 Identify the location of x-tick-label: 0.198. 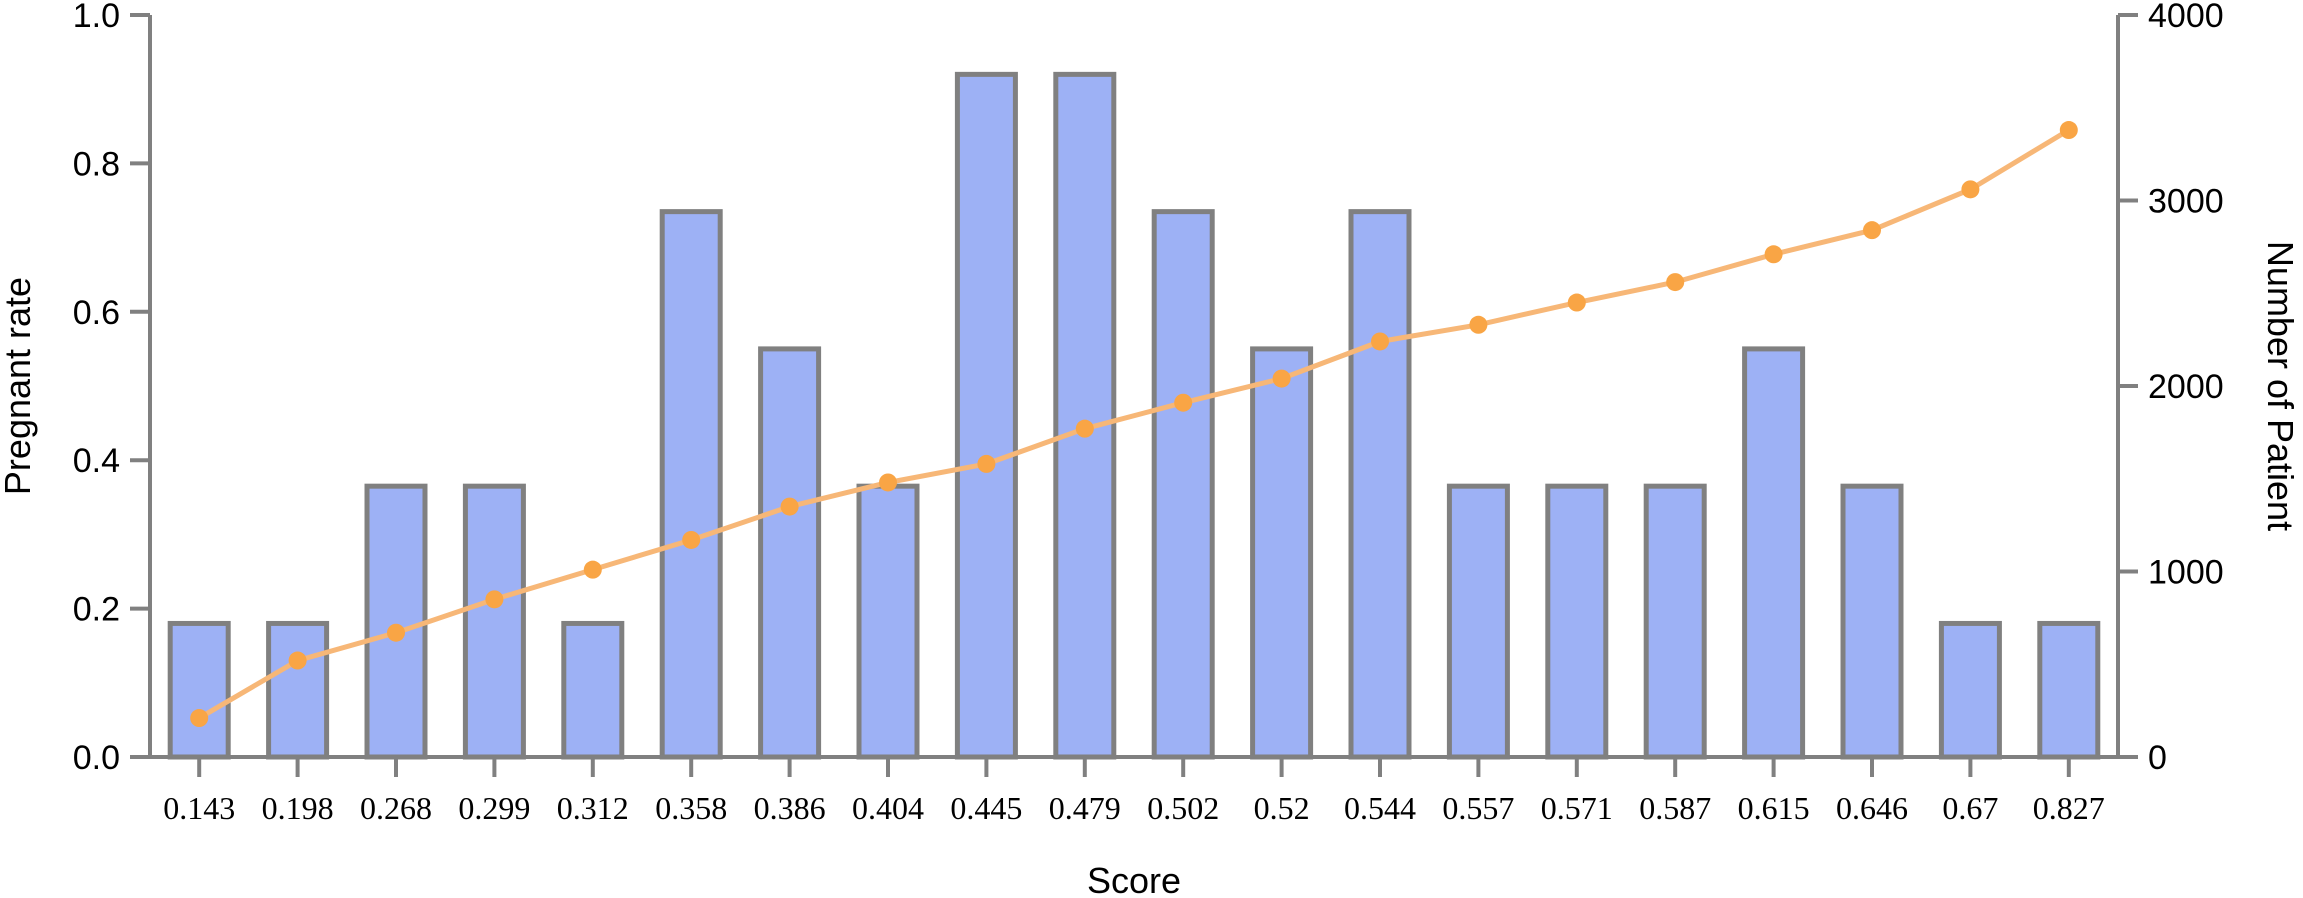
(298, 808).